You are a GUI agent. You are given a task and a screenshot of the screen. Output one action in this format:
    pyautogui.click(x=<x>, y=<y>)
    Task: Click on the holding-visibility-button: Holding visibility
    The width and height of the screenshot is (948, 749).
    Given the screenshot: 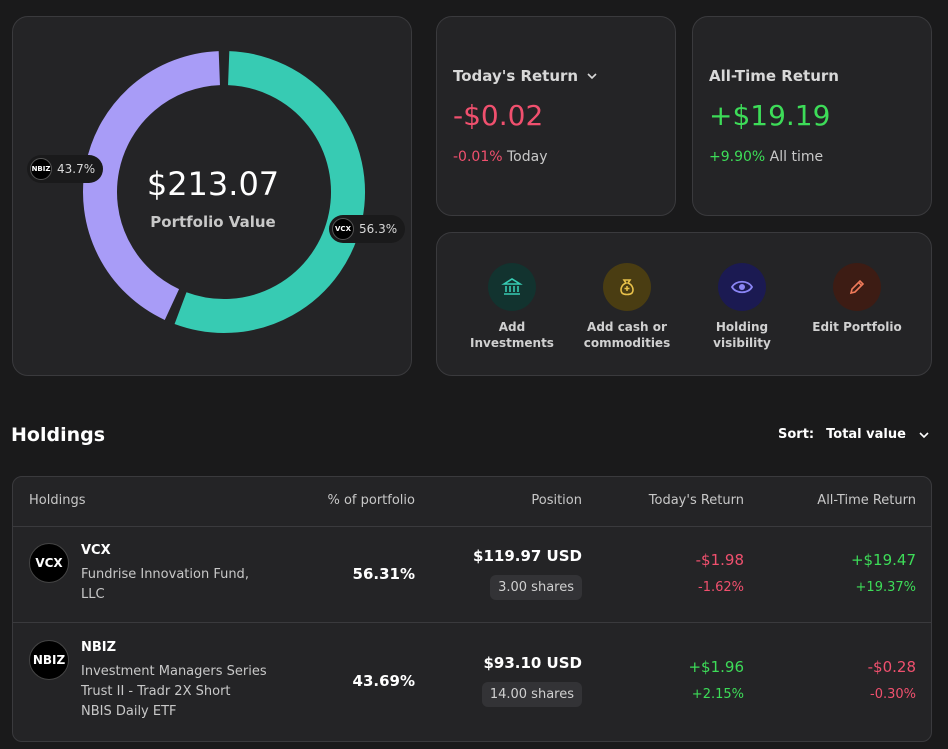 What is the action you would take?
    pyautogui.click(x=742, y=307)
    